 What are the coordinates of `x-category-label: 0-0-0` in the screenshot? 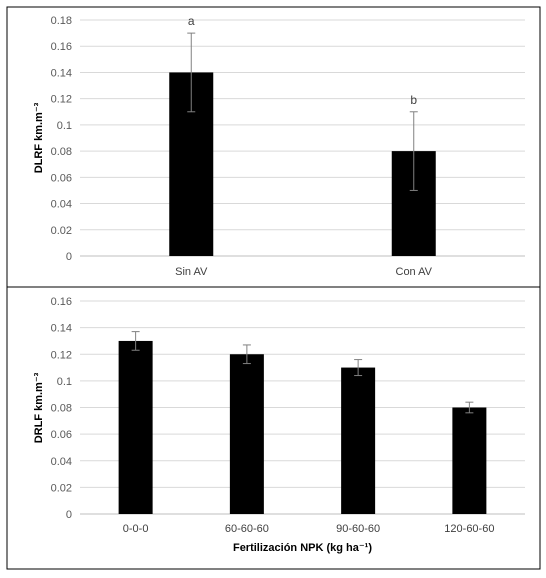 It's located at (136, 529).